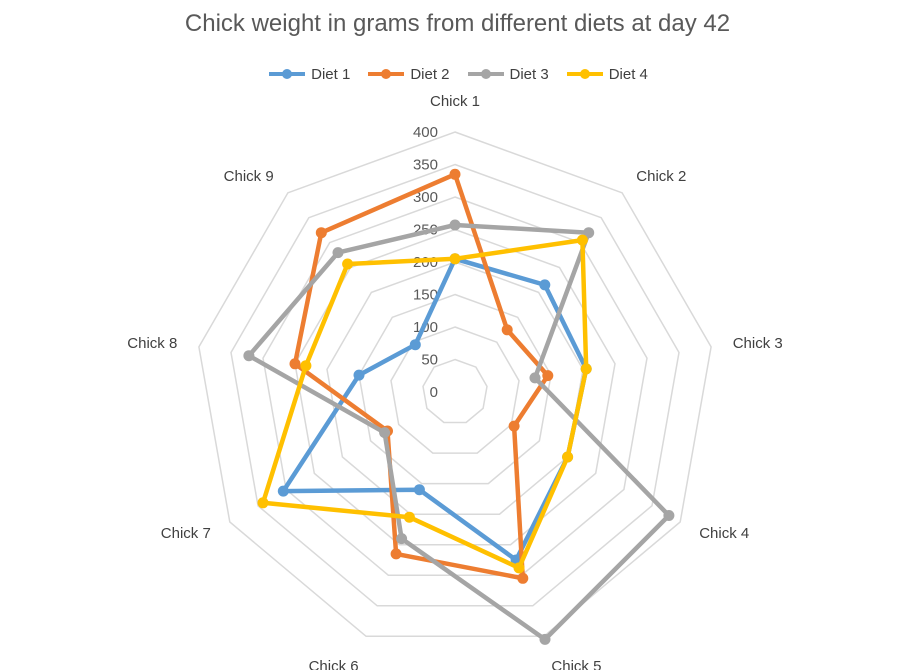  I want to click on category-label-chick-7: Chick 7, so click(186, 533).